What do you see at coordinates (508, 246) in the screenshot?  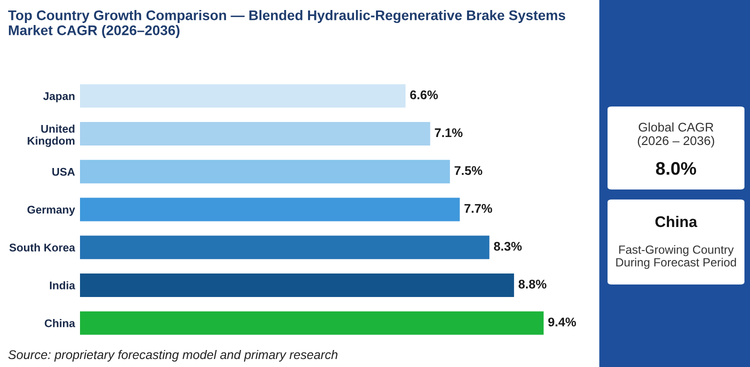 I see `data-label: 8.3%` at bounding box center [508, 246].